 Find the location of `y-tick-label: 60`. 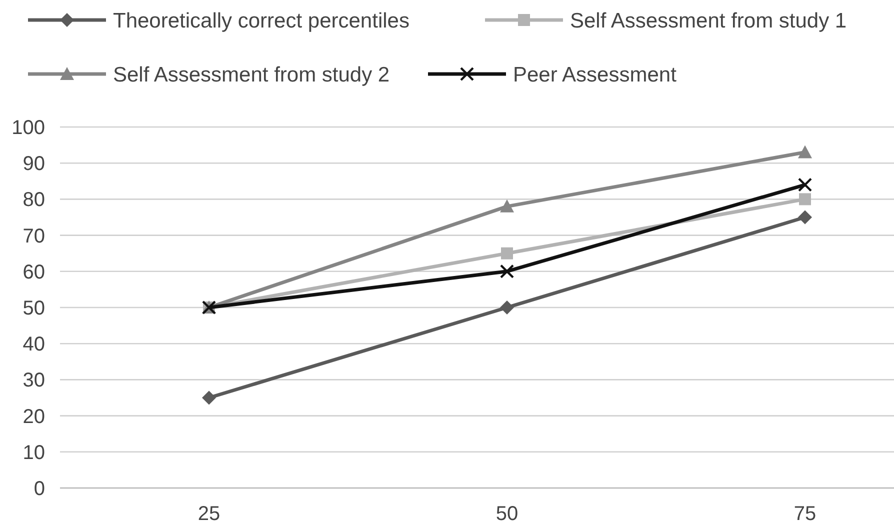

y-tick-label: 60 is located at coordinates (33, 272).